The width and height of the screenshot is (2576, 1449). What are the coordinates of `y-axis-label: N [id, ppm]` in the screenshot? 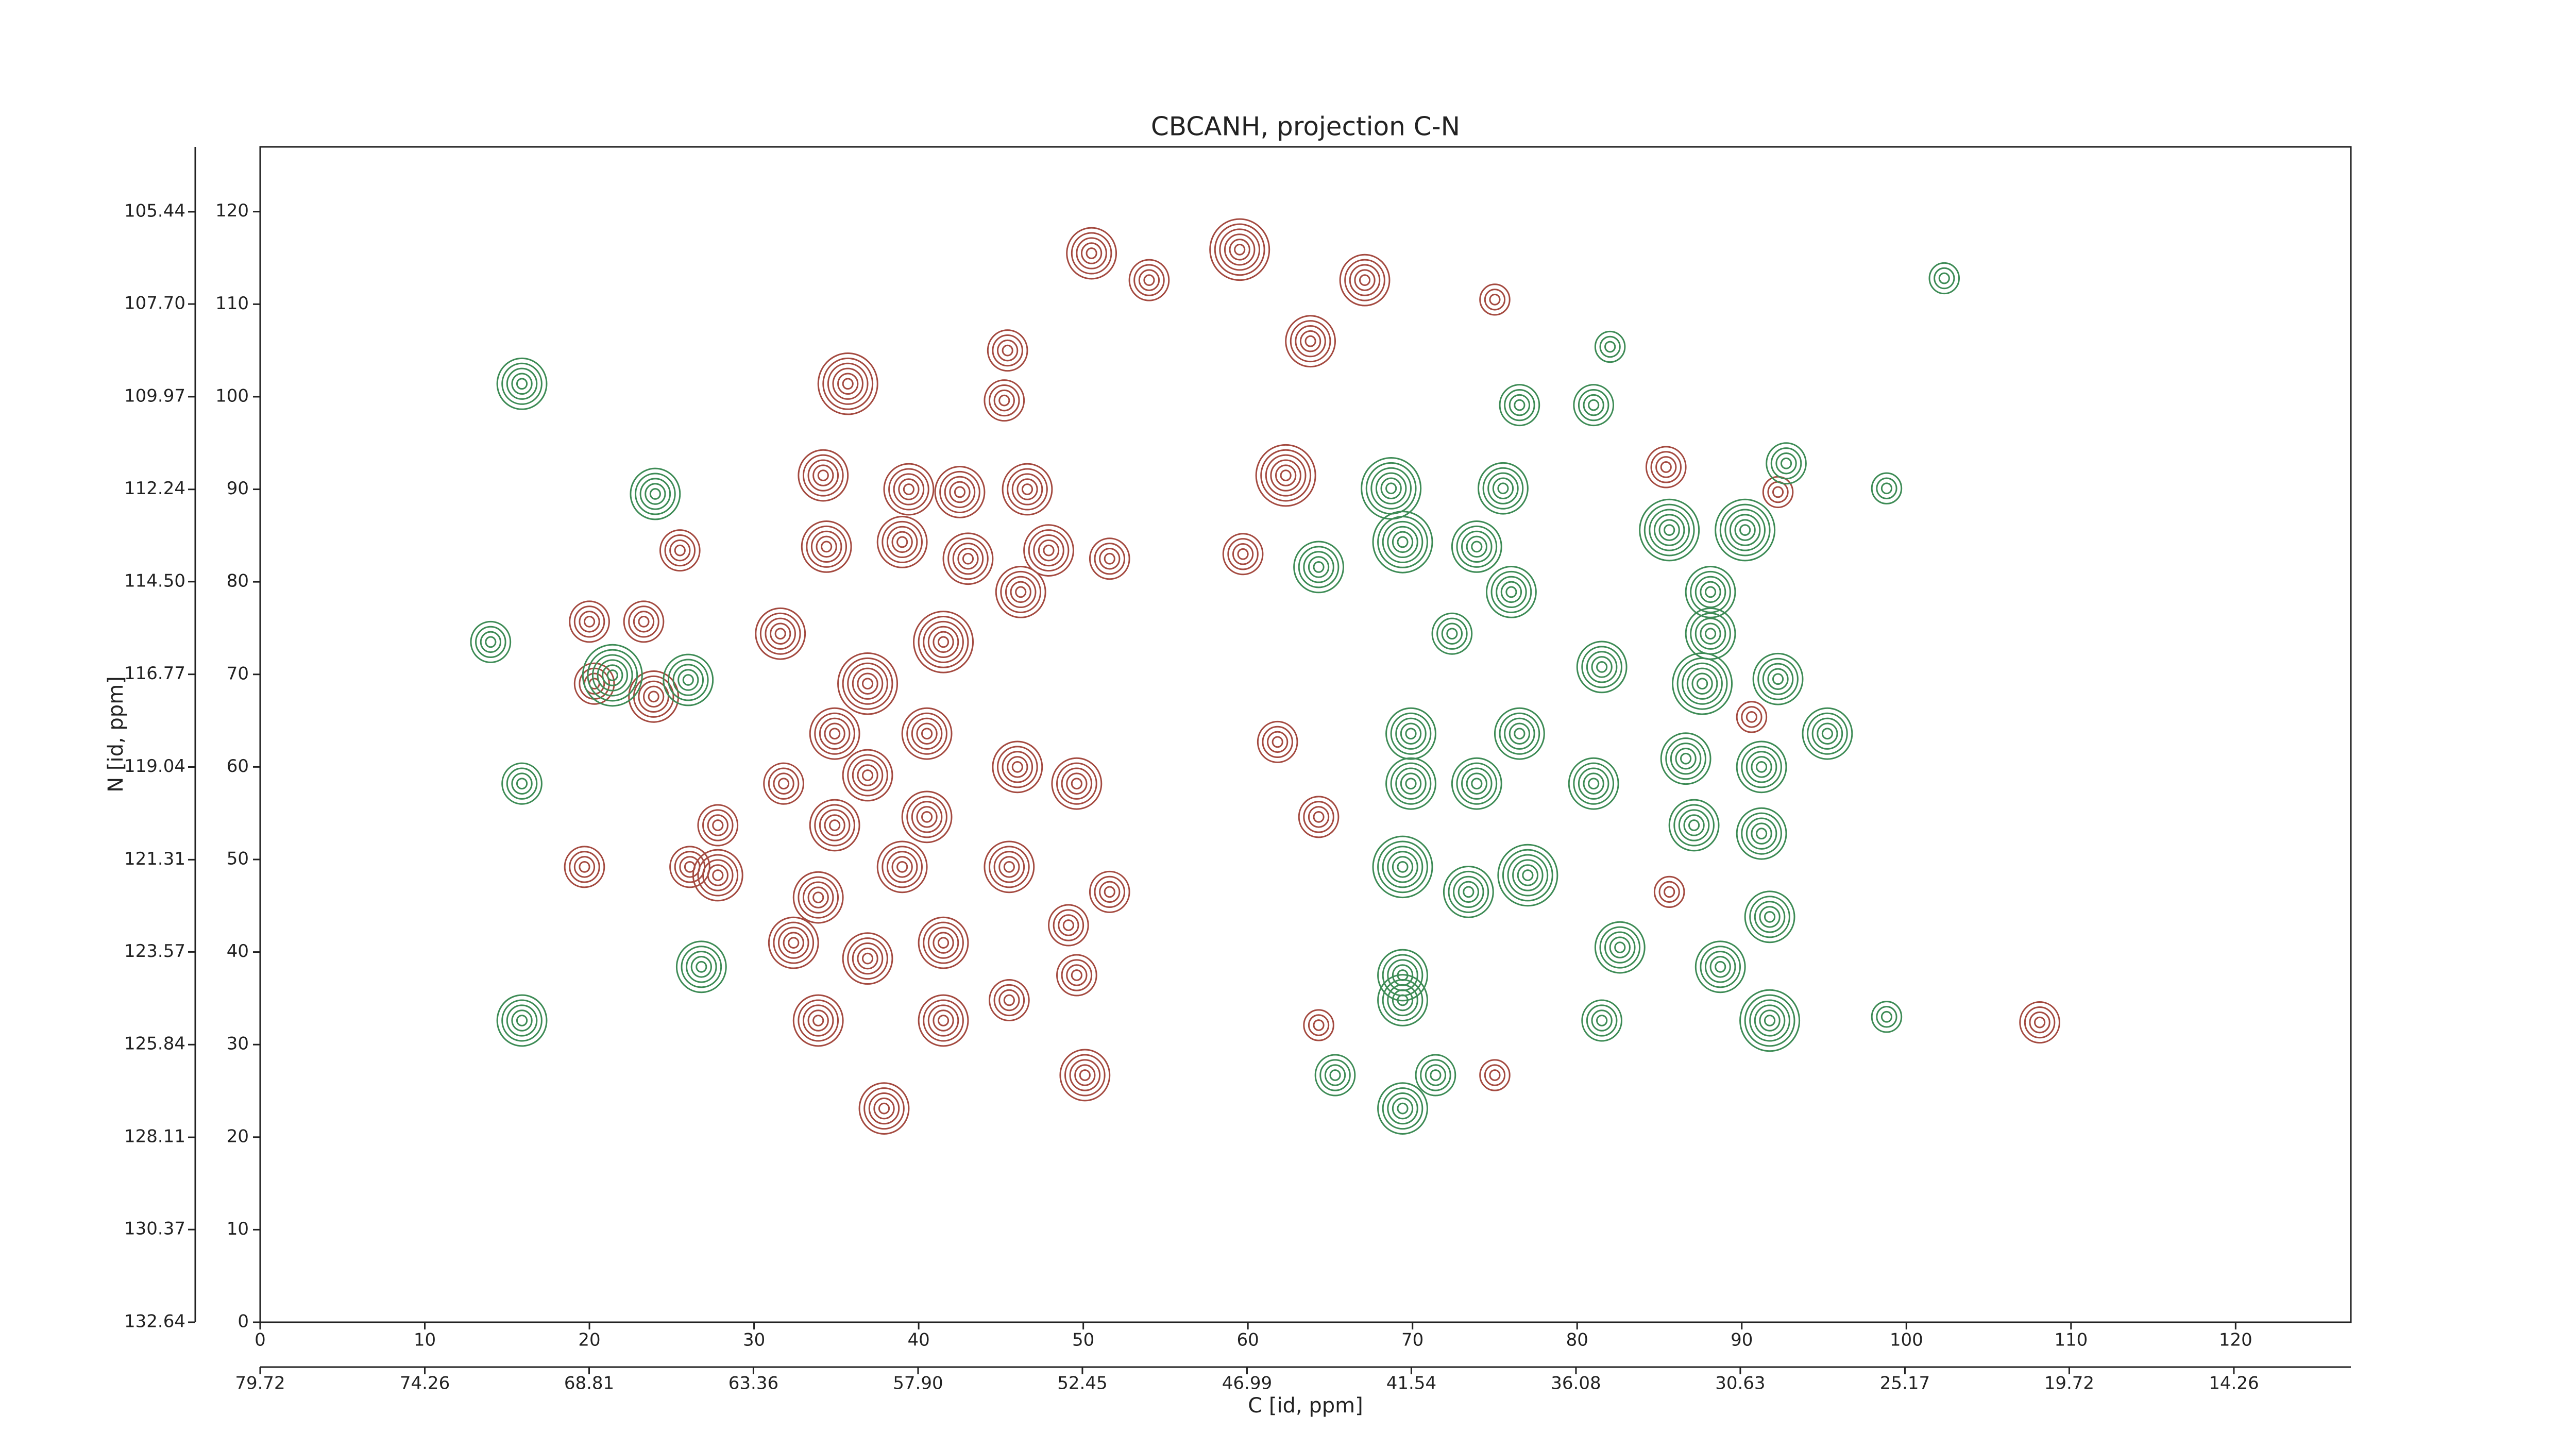 It's located at (116, 734).